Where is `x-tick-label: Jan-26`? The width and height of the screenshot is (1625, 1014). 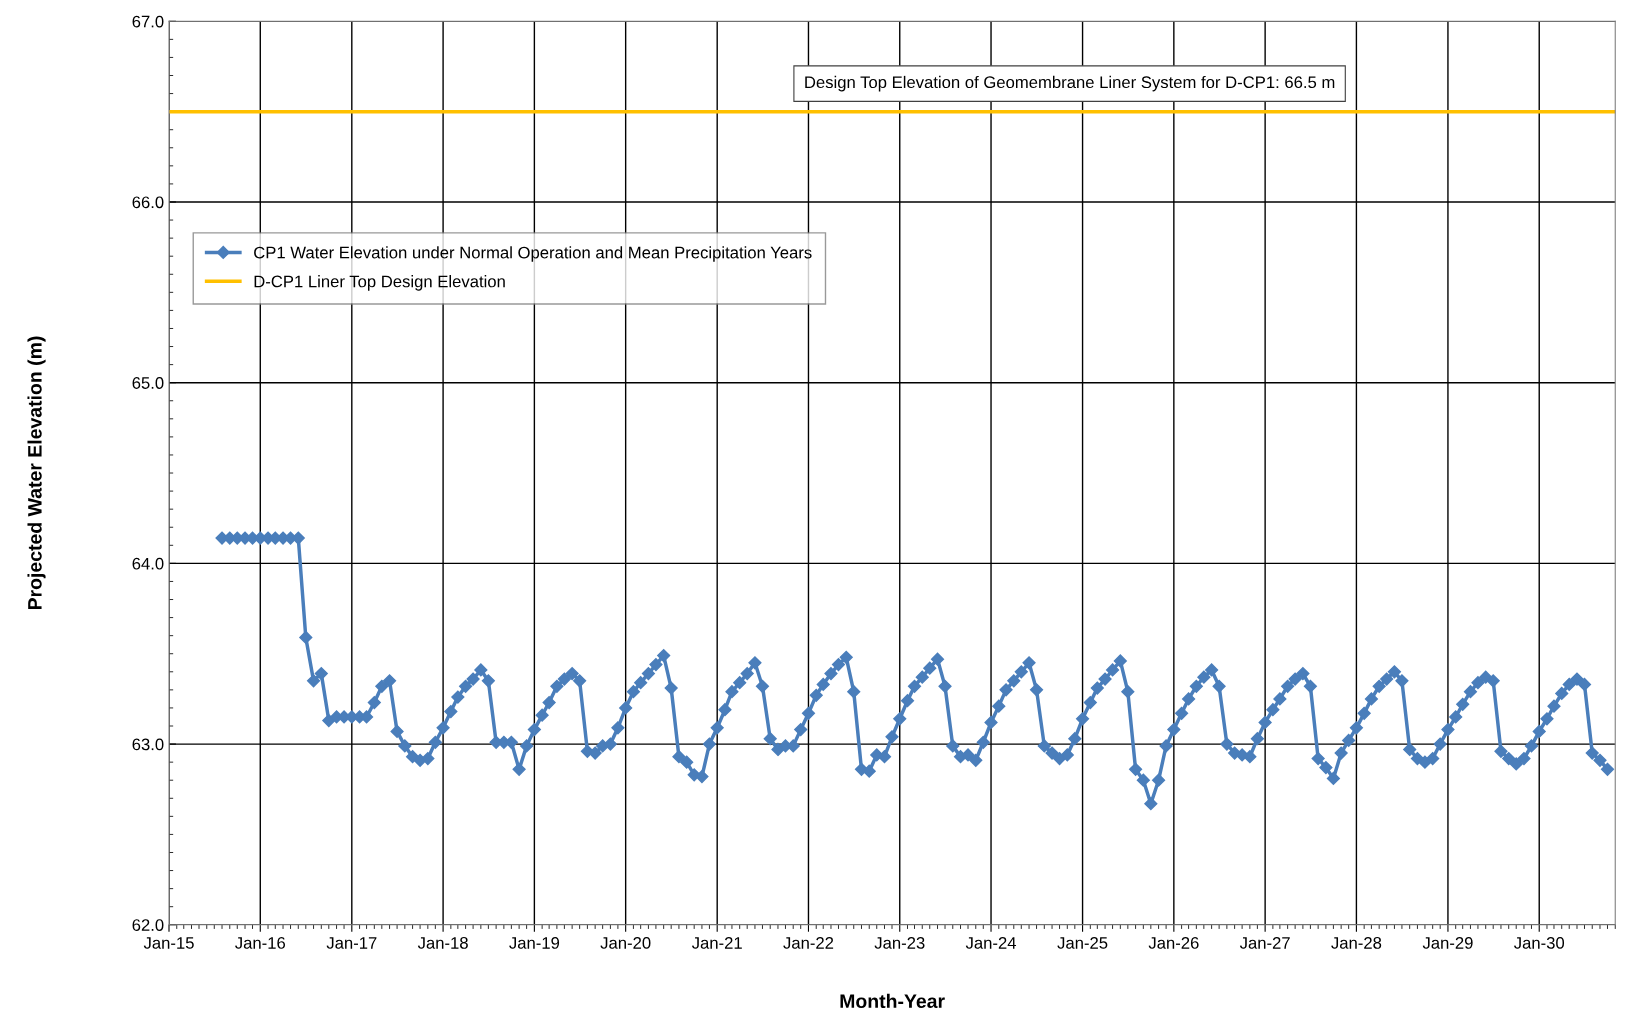
x-tick-label: Jan-26 is located at coordinates (1173, 943).